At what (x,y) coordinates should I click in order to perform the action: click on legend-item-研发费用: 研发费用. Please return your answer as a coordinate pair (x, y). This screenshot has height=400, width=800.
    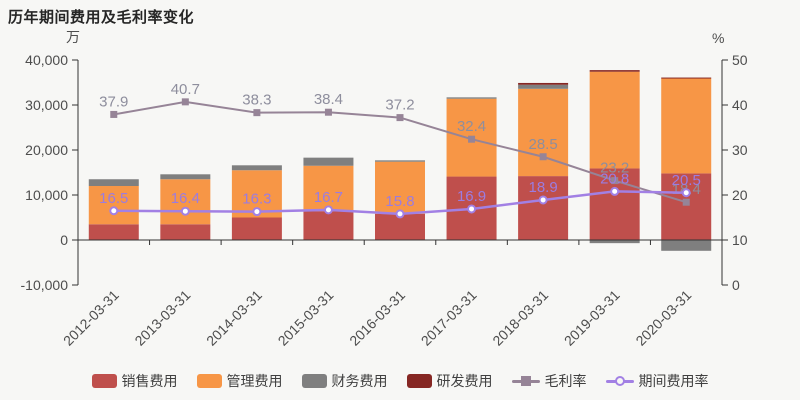
    Looking at the image, I should click on (449, 381).